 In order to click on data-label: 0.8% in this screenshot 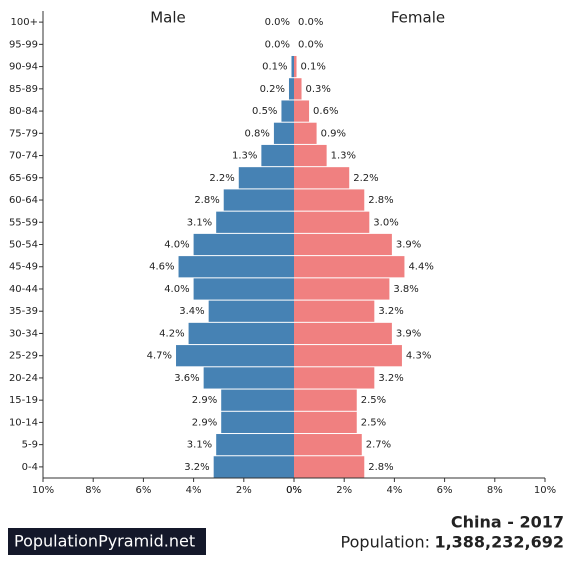, I will do `click(257, 133)`.